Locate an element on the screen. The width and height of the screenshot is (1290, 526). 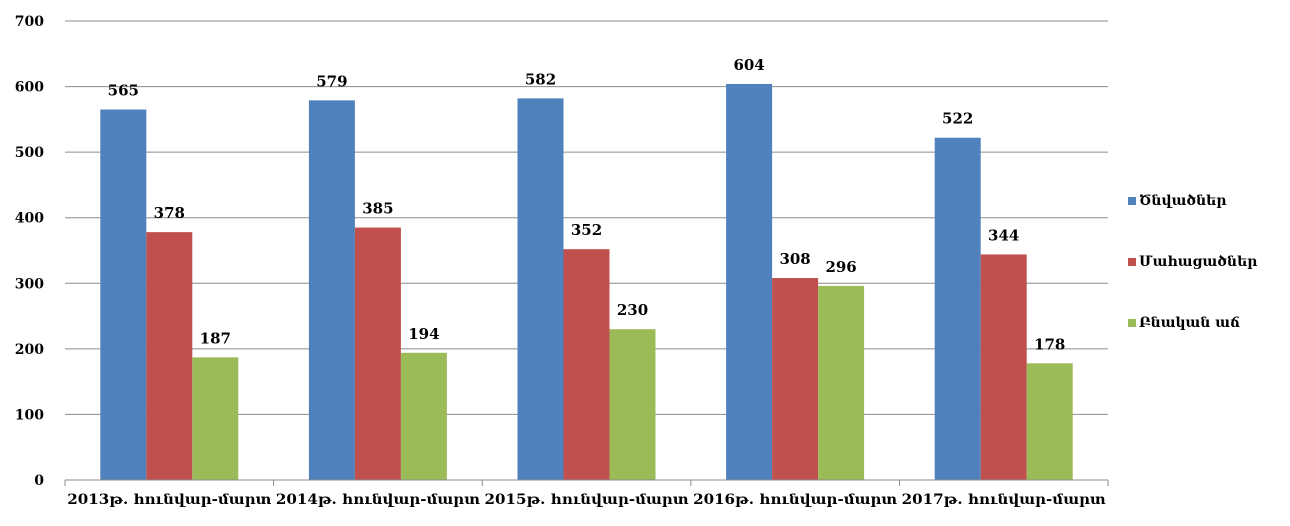
data-label: 565 is located at coordinates (123, 91).